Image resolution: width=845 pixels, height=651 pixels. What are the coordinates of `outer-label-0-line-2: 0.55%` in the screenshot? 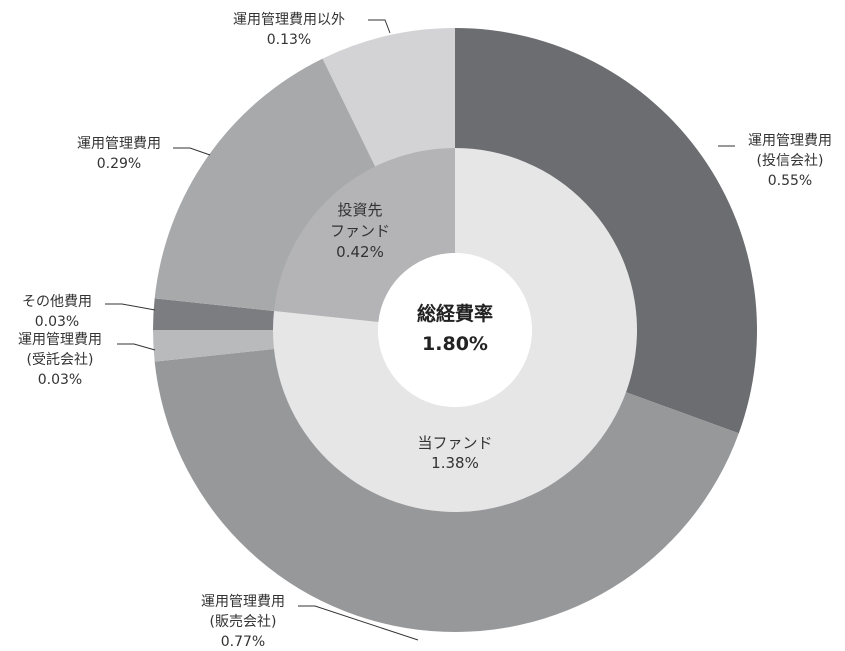 It's located at (790, 181).